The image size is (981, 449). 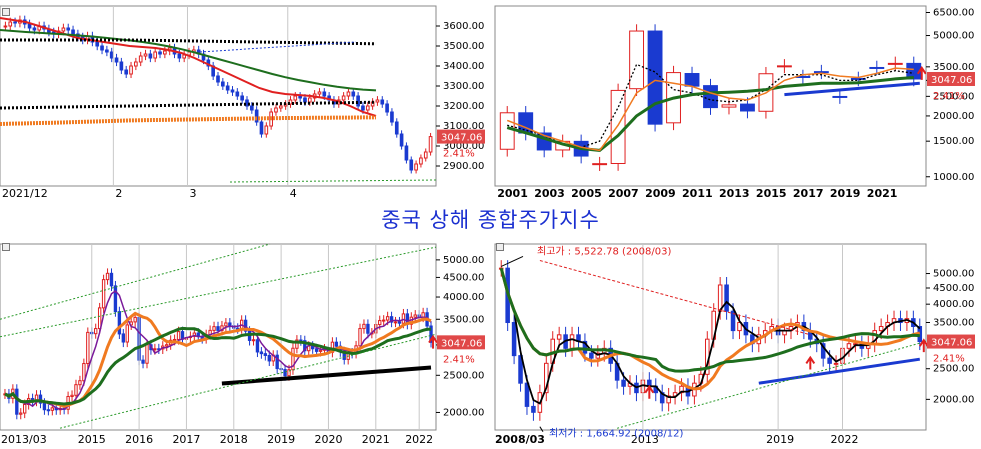 What do you see at coordinates (490, 220) in the screenshot?
I see `page-title: 중국 상해 종합주가지수` at bounding box center [490, 220].